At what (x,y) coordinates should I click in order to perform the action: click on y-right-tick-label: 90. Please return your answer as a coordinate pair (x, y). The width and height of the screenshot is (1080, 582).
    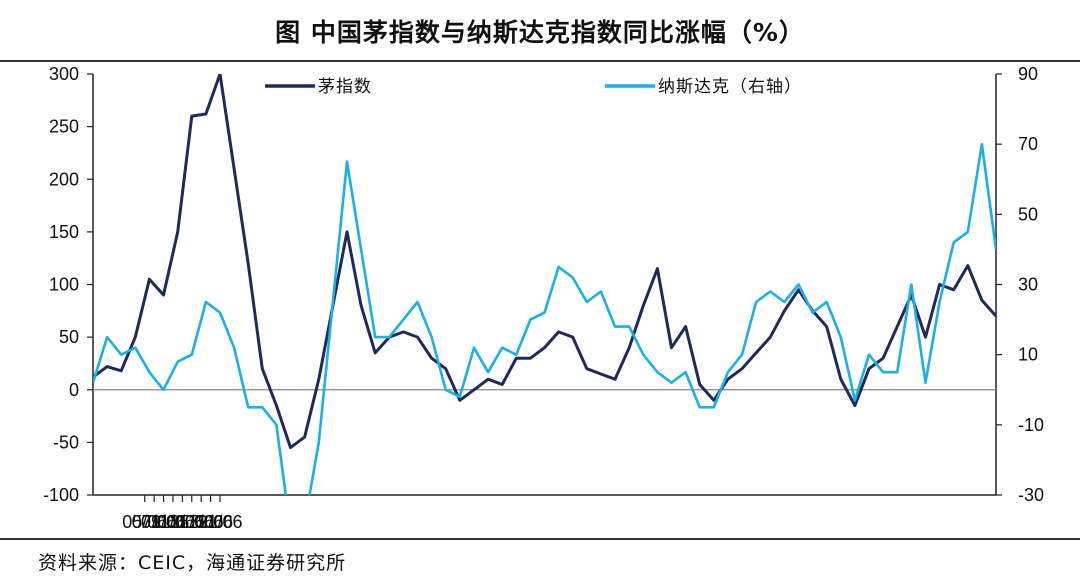
    Looking at the image, I should click on (1028, 74).